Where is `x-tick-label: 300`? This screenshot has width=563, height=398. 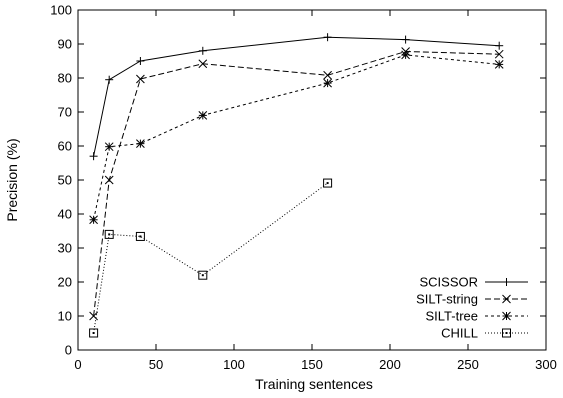 x-tick-label: 300 is located at coordinates (546, 364).